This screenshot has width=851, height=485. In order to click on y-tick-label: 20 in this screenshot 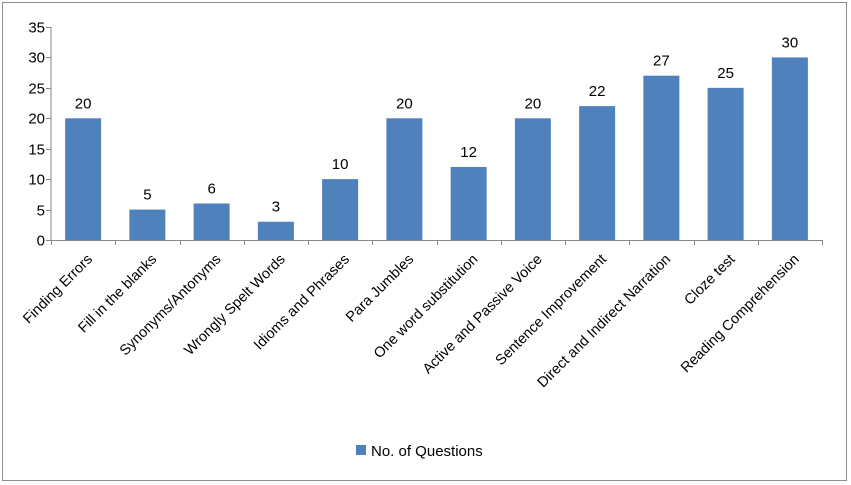, I will do `click(36, 119)`.